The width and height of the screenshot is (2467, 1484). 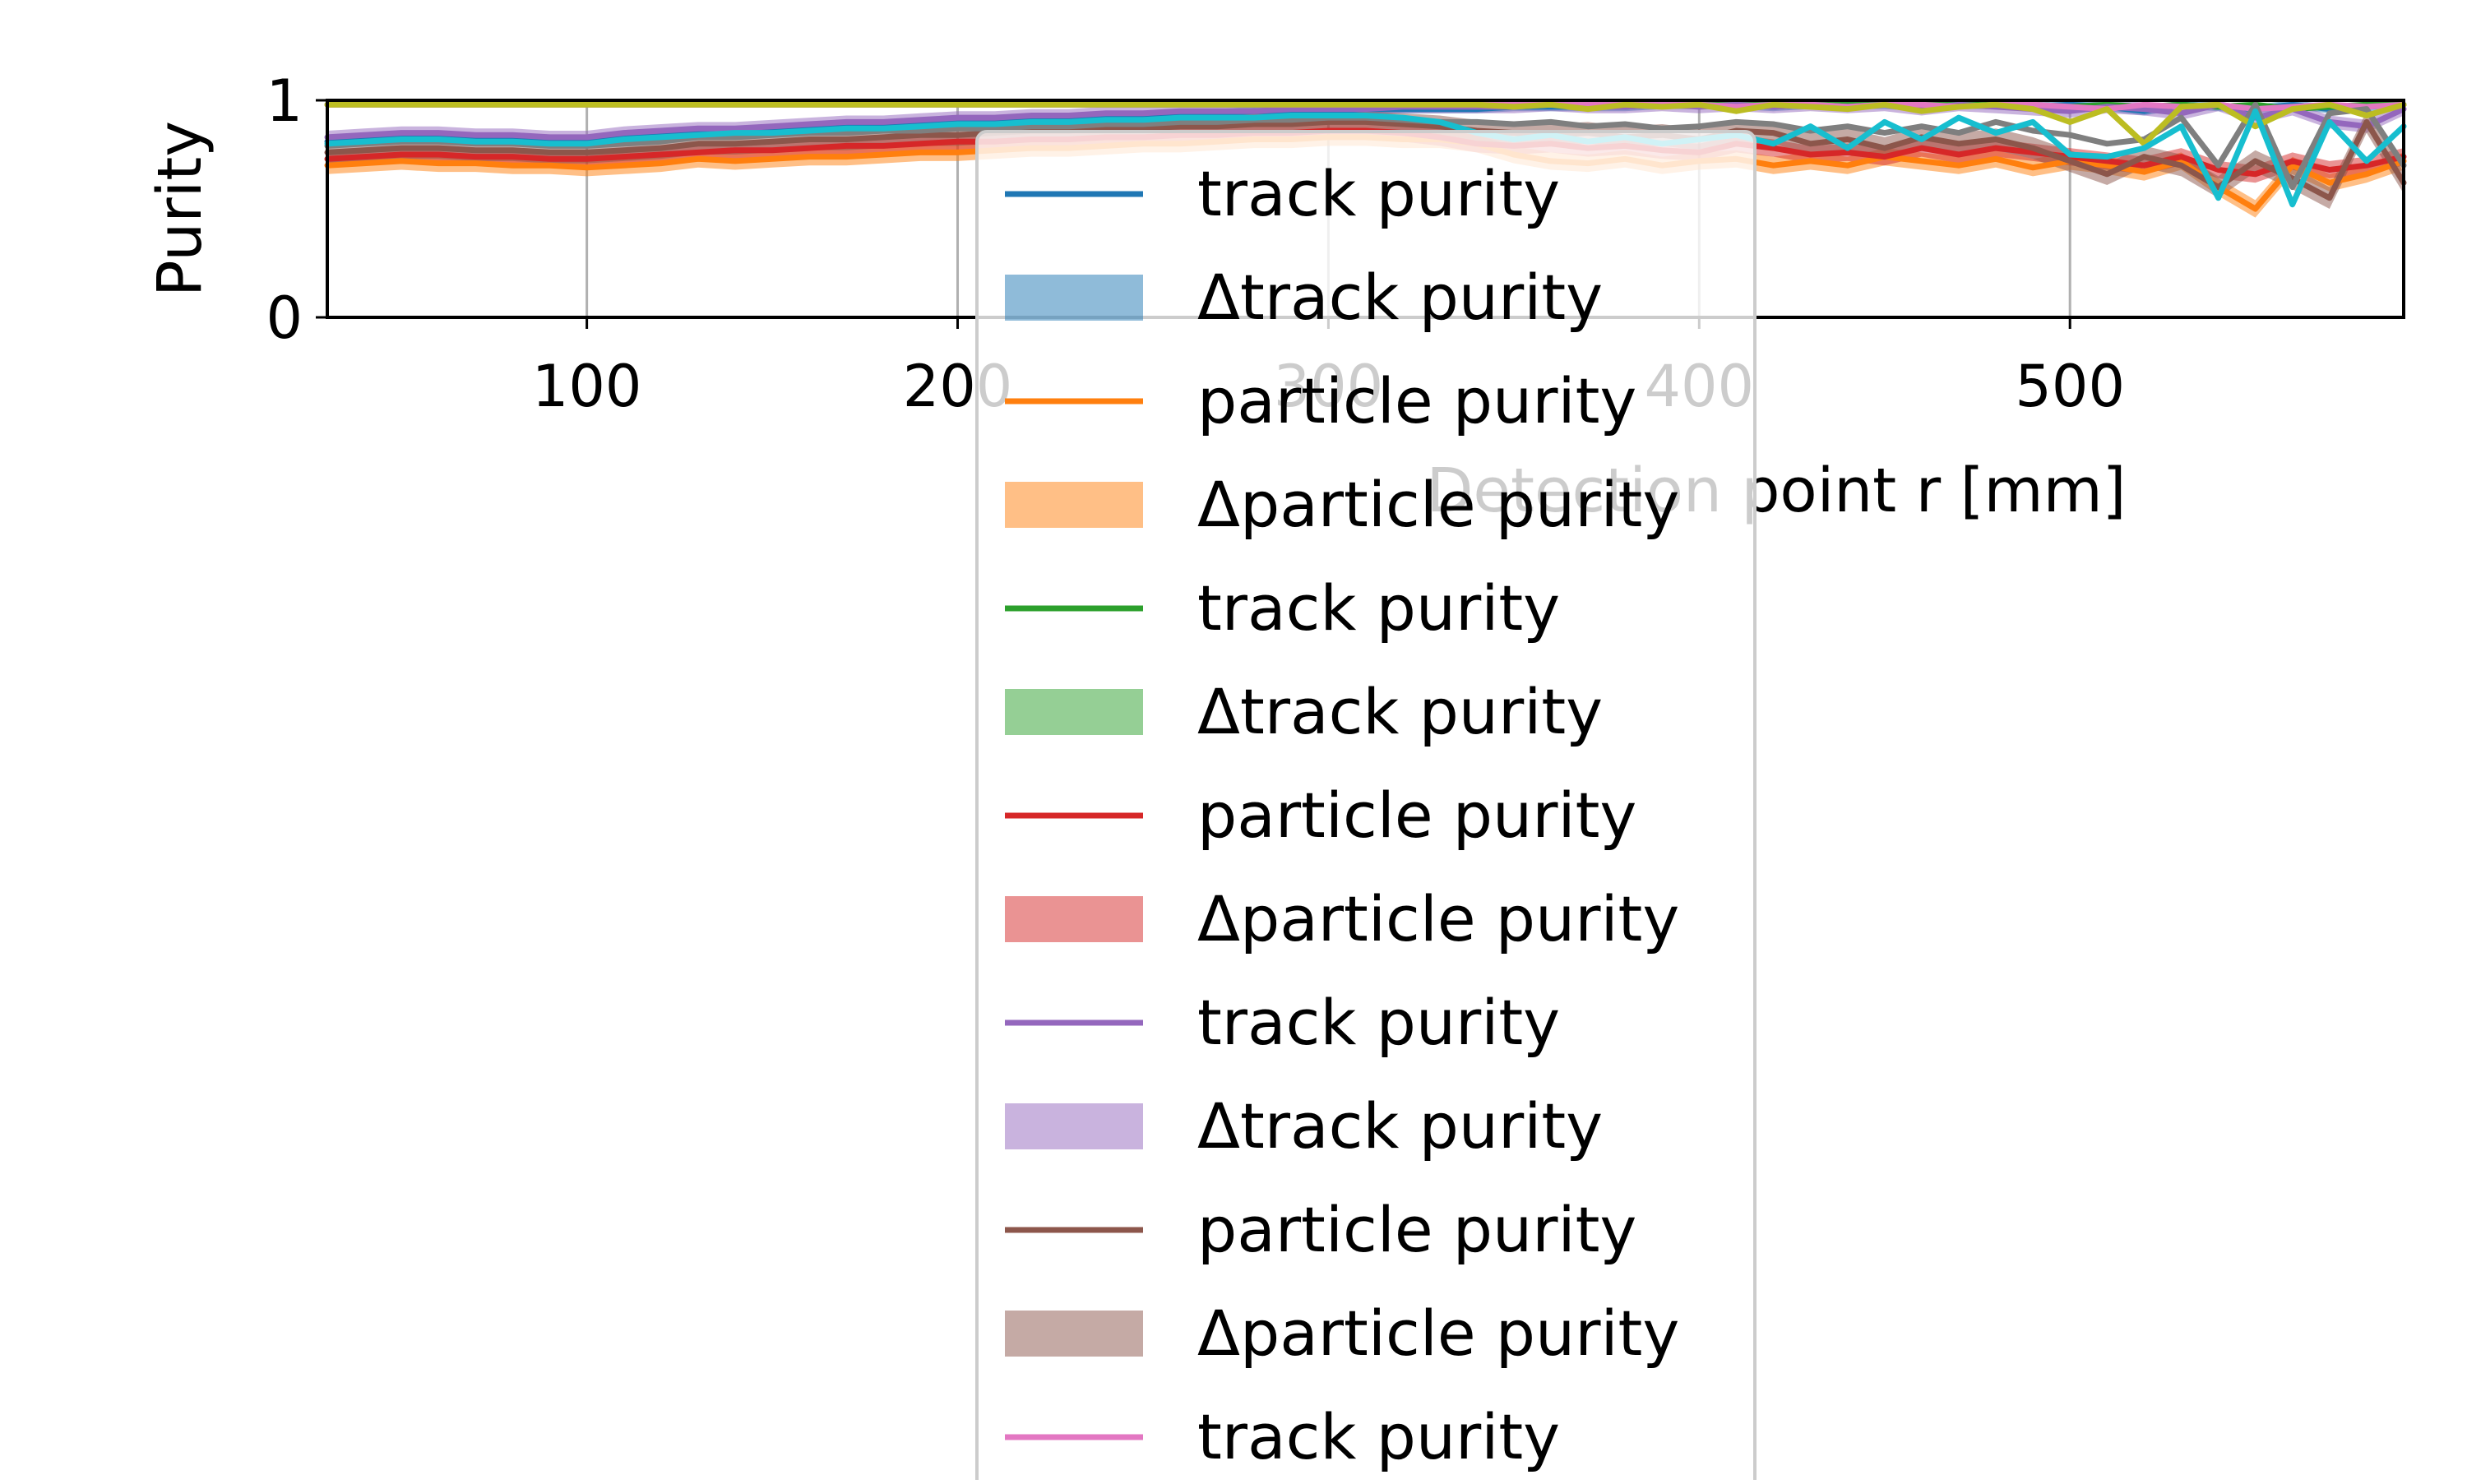 I want to click on x-tick-label: 500, so click(x=2070, y=386).